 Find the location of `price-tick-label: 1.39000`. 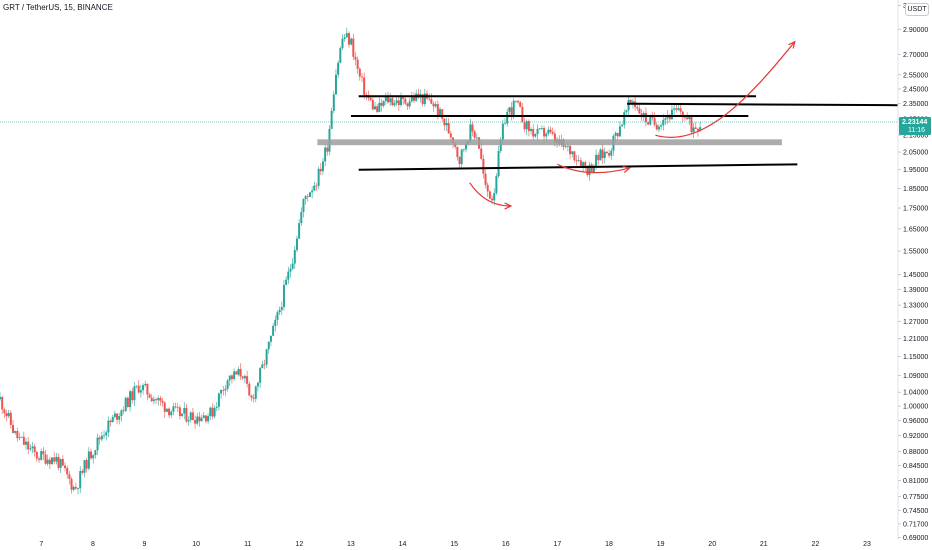

price-tick-label: 1.39000 is located at coordinates (915, 290).